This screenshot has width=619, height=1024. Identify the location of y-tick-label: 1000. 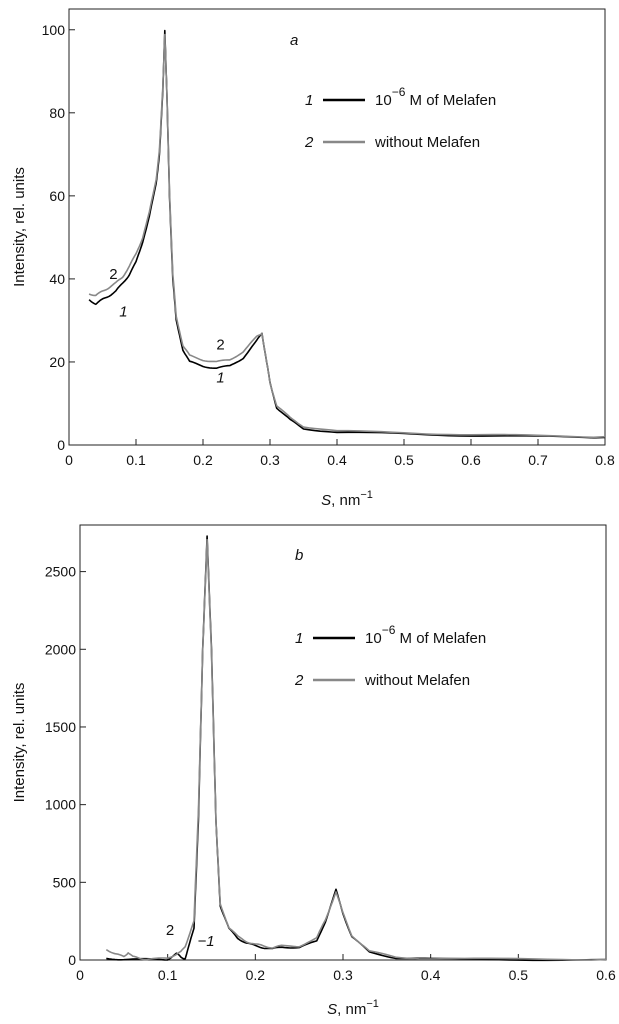
(60, 805).